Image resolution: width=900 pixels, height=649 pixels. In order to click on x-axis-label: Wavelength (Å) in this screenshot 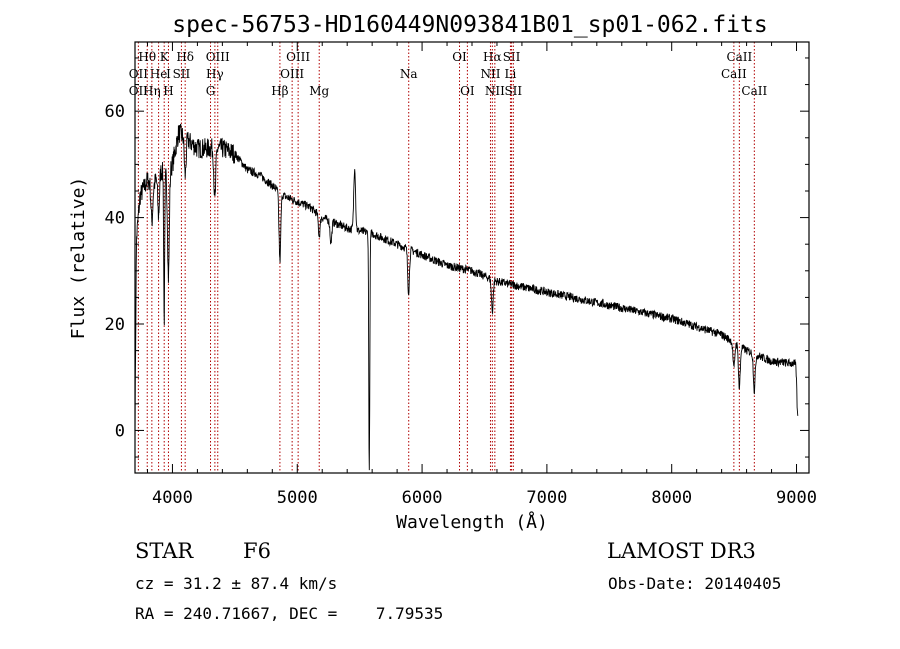, I will do `click(472, 522)`.